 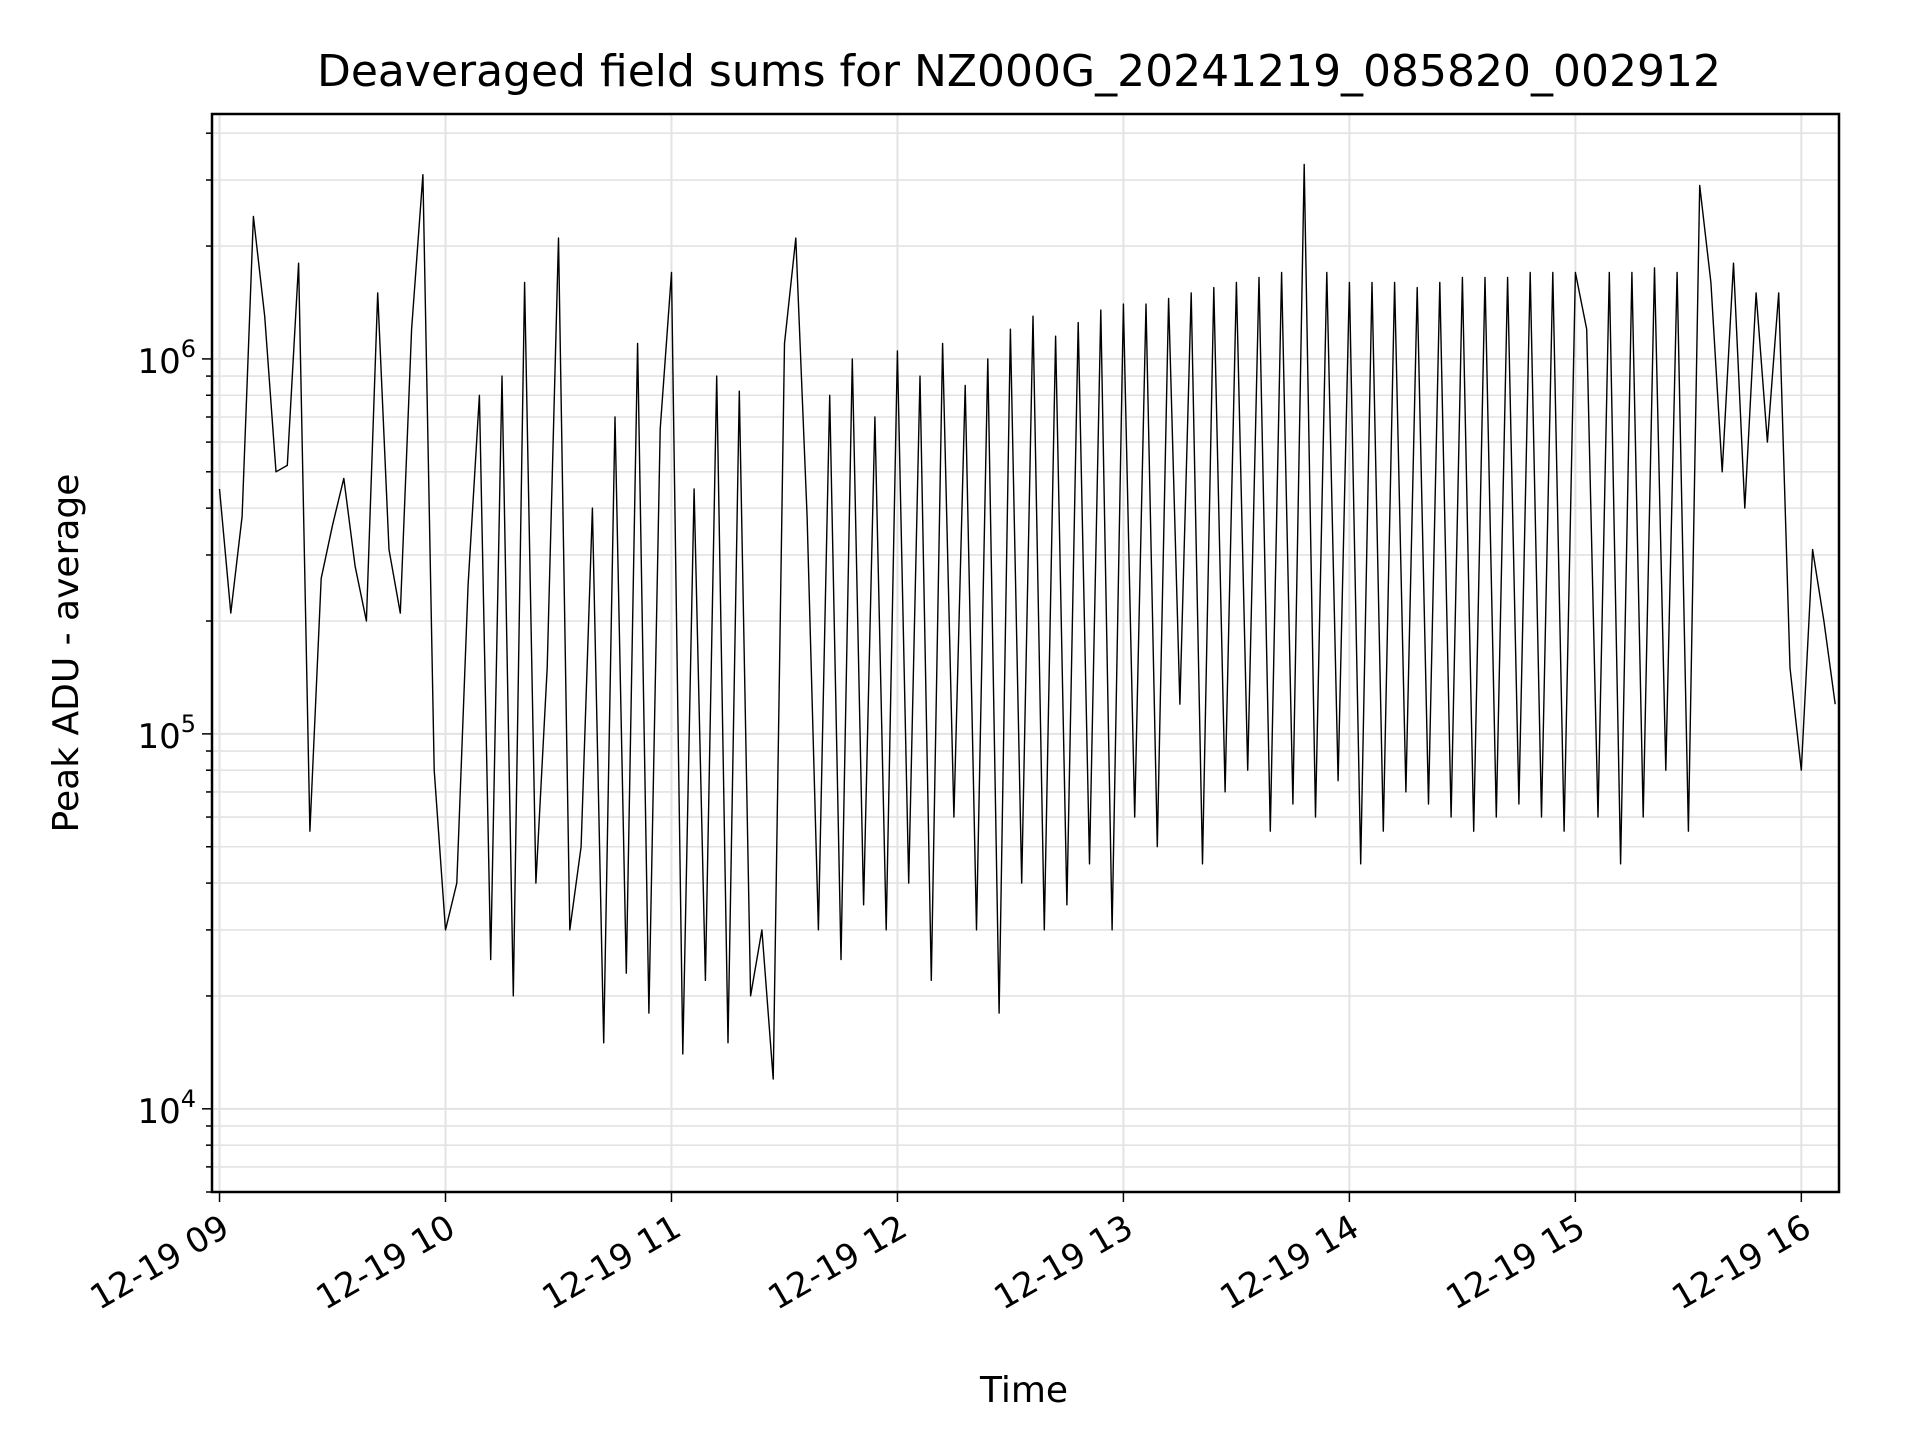 I want to click on x-tick-label: 12-19 12, so click(x=838, y=1262).